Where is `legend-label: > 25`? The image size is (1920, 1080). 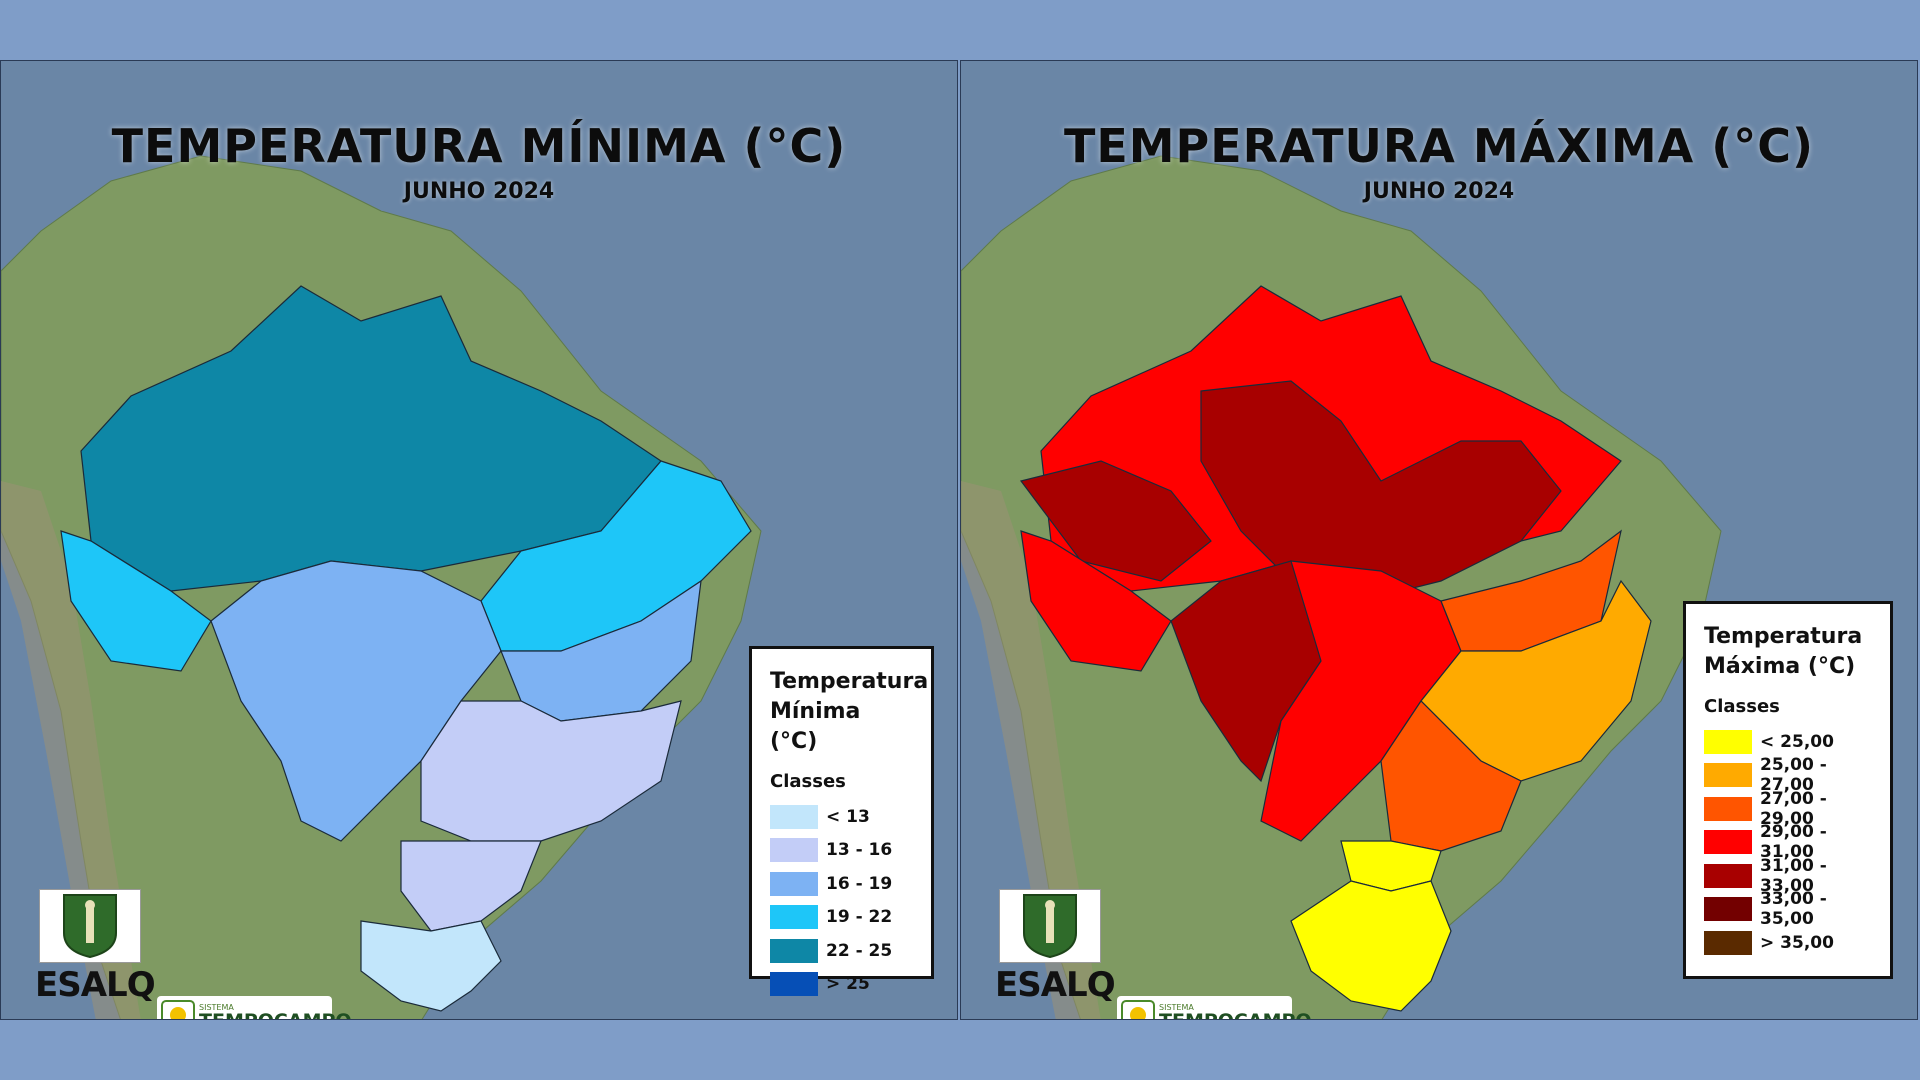
legend-label: > 25 is located at coordinates (848, 984).